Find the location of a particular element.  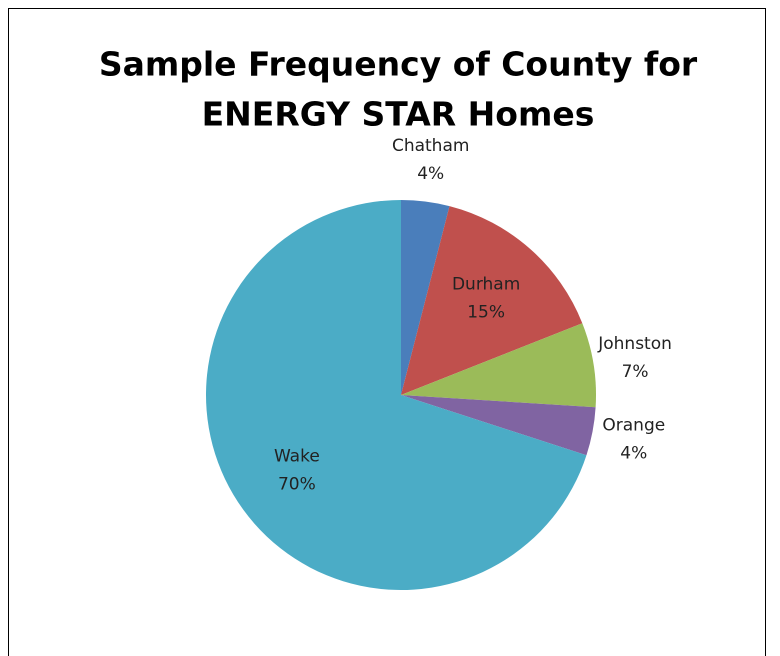

slice-value-label: 7% is located at coordinates (635, 372).